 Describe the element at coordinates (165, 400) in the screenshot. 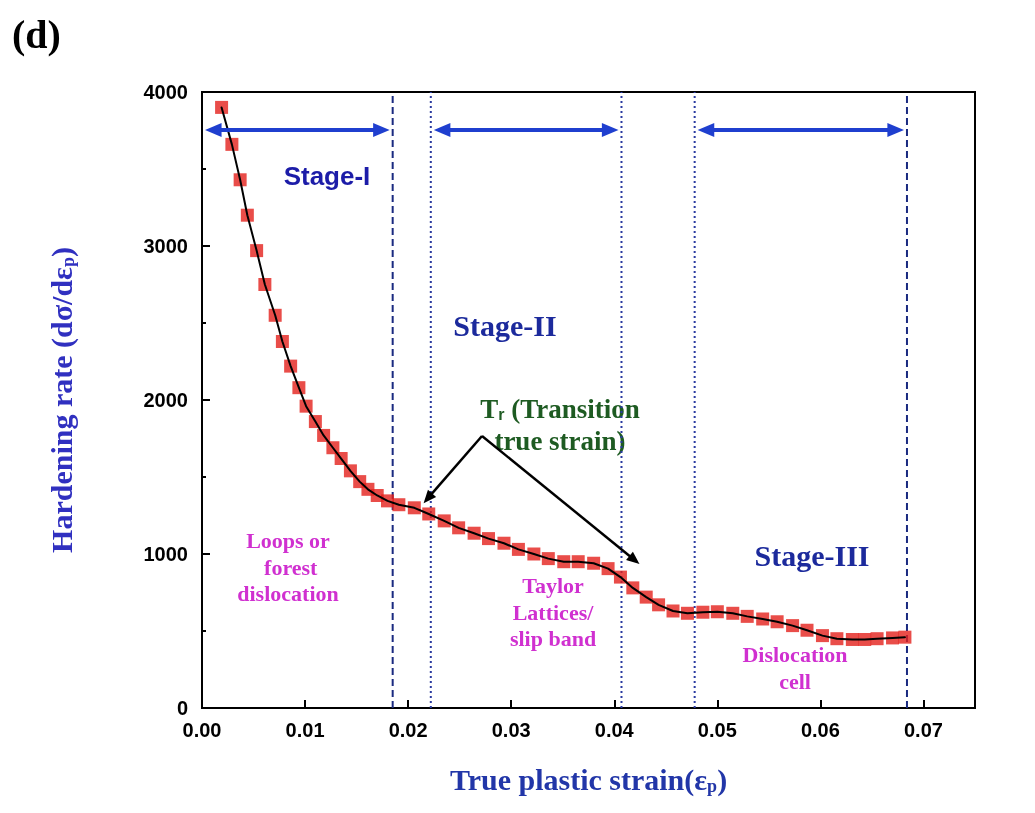

I see `y-tick-label: 2000` at that location.